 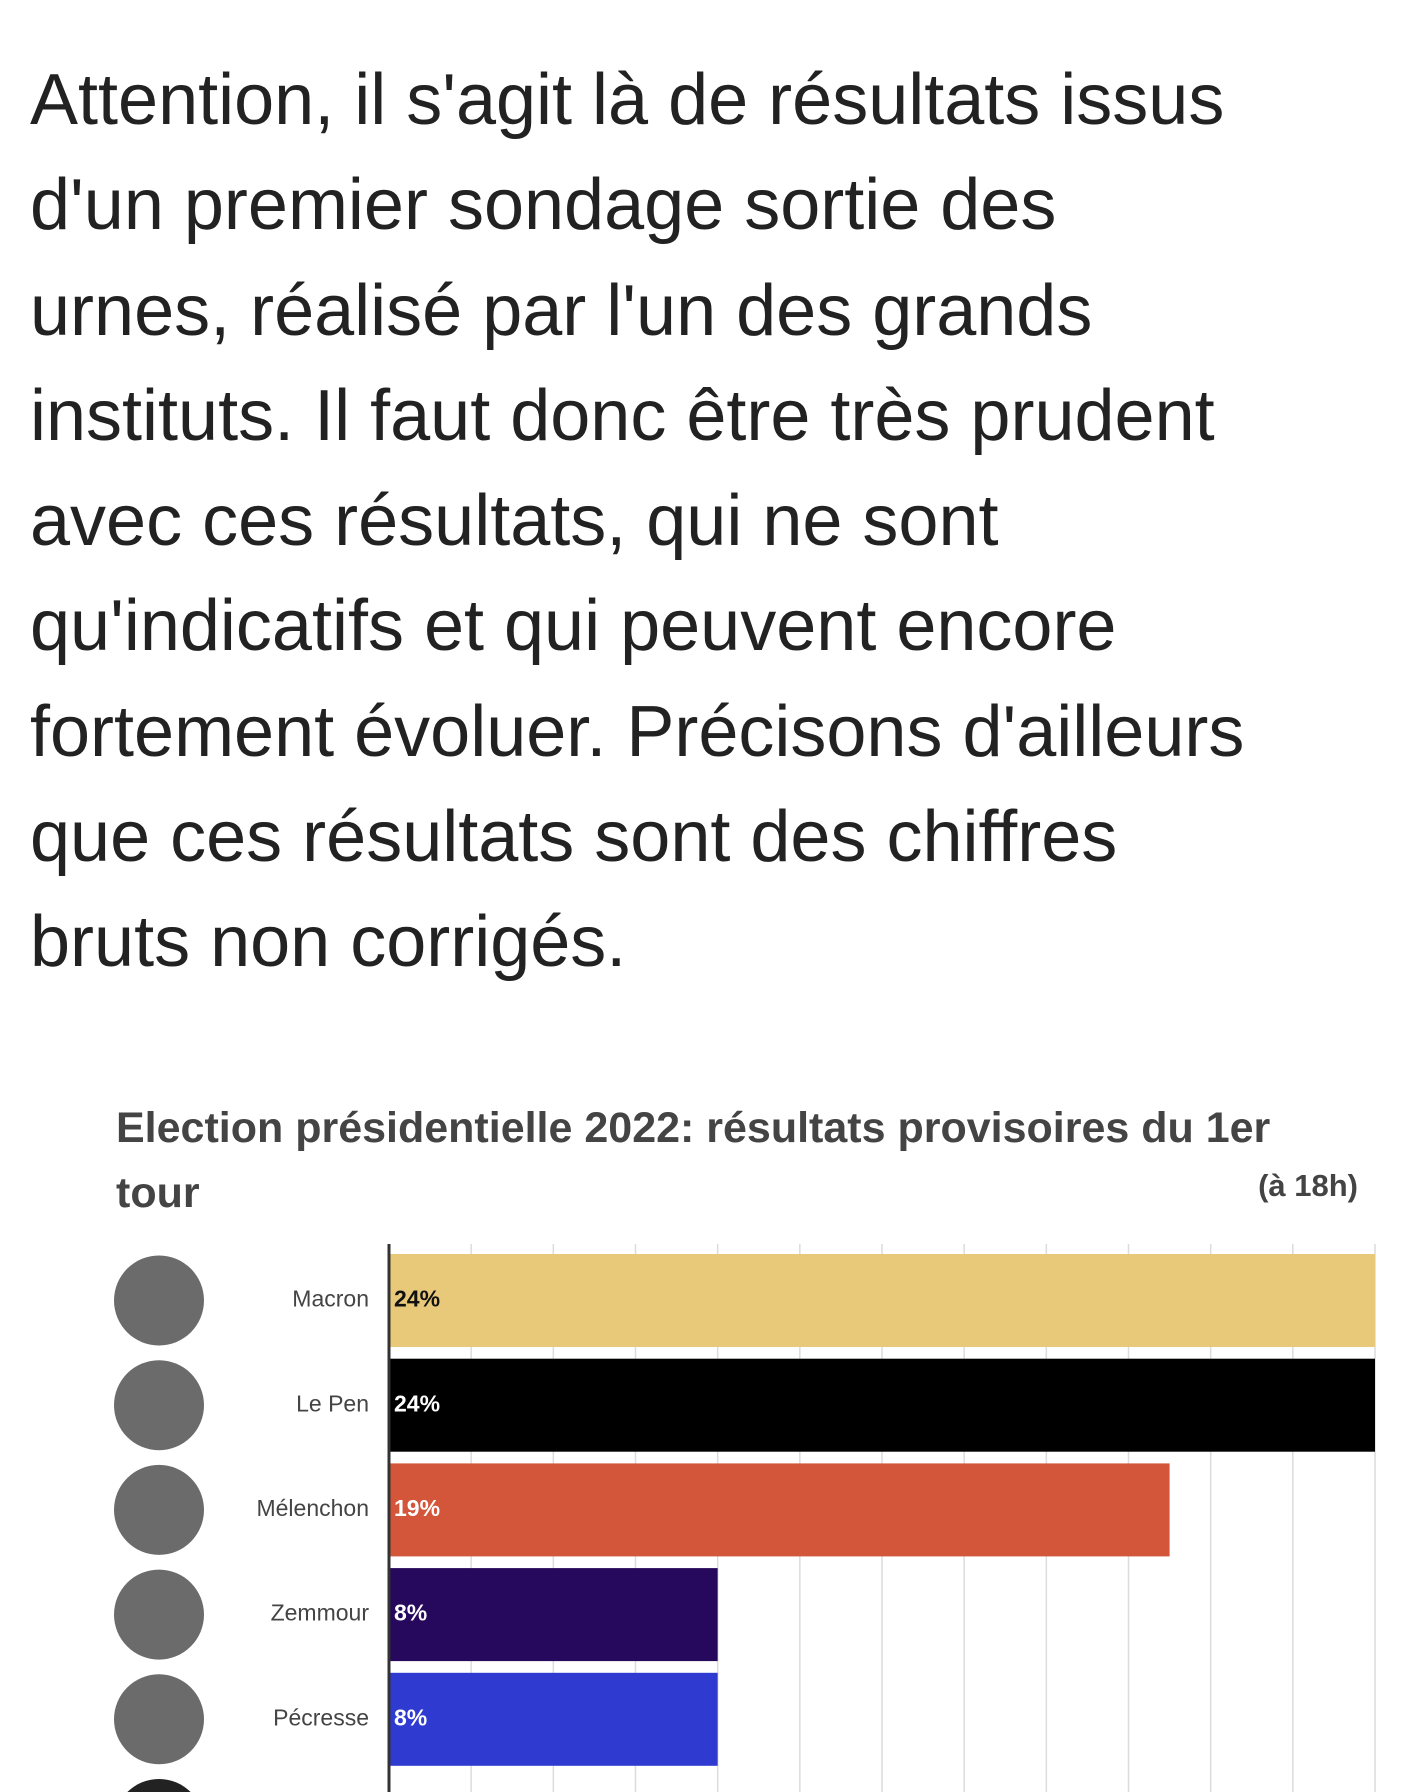 I want to click on text-line: d'un premier sondage sortie des, so click(x=543, y=205).